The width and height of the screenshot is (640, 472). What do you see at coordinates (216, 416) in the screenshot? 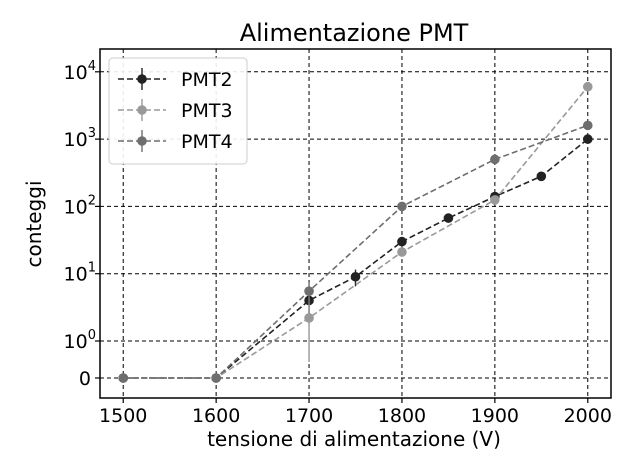
I see `x-tick-label: 1600` at bounding box center [216, 416].